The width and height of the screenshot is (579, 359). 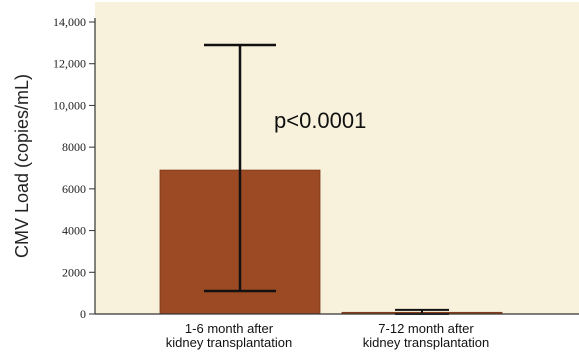 I want to click on y-ticks-group: 0 2000 4000 6000 8000 10,000 12,000 14,000, so click(x=74, y=168).